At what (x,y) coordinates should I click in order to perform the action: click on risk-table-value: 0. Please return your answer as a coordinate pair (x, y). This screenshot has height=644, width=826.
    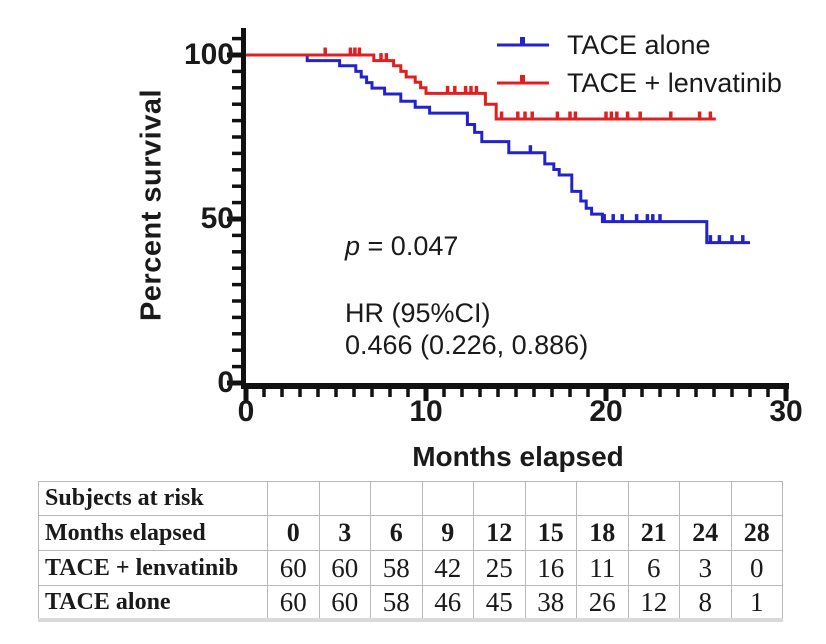
    Looking at the image, I should click on (757, 568).